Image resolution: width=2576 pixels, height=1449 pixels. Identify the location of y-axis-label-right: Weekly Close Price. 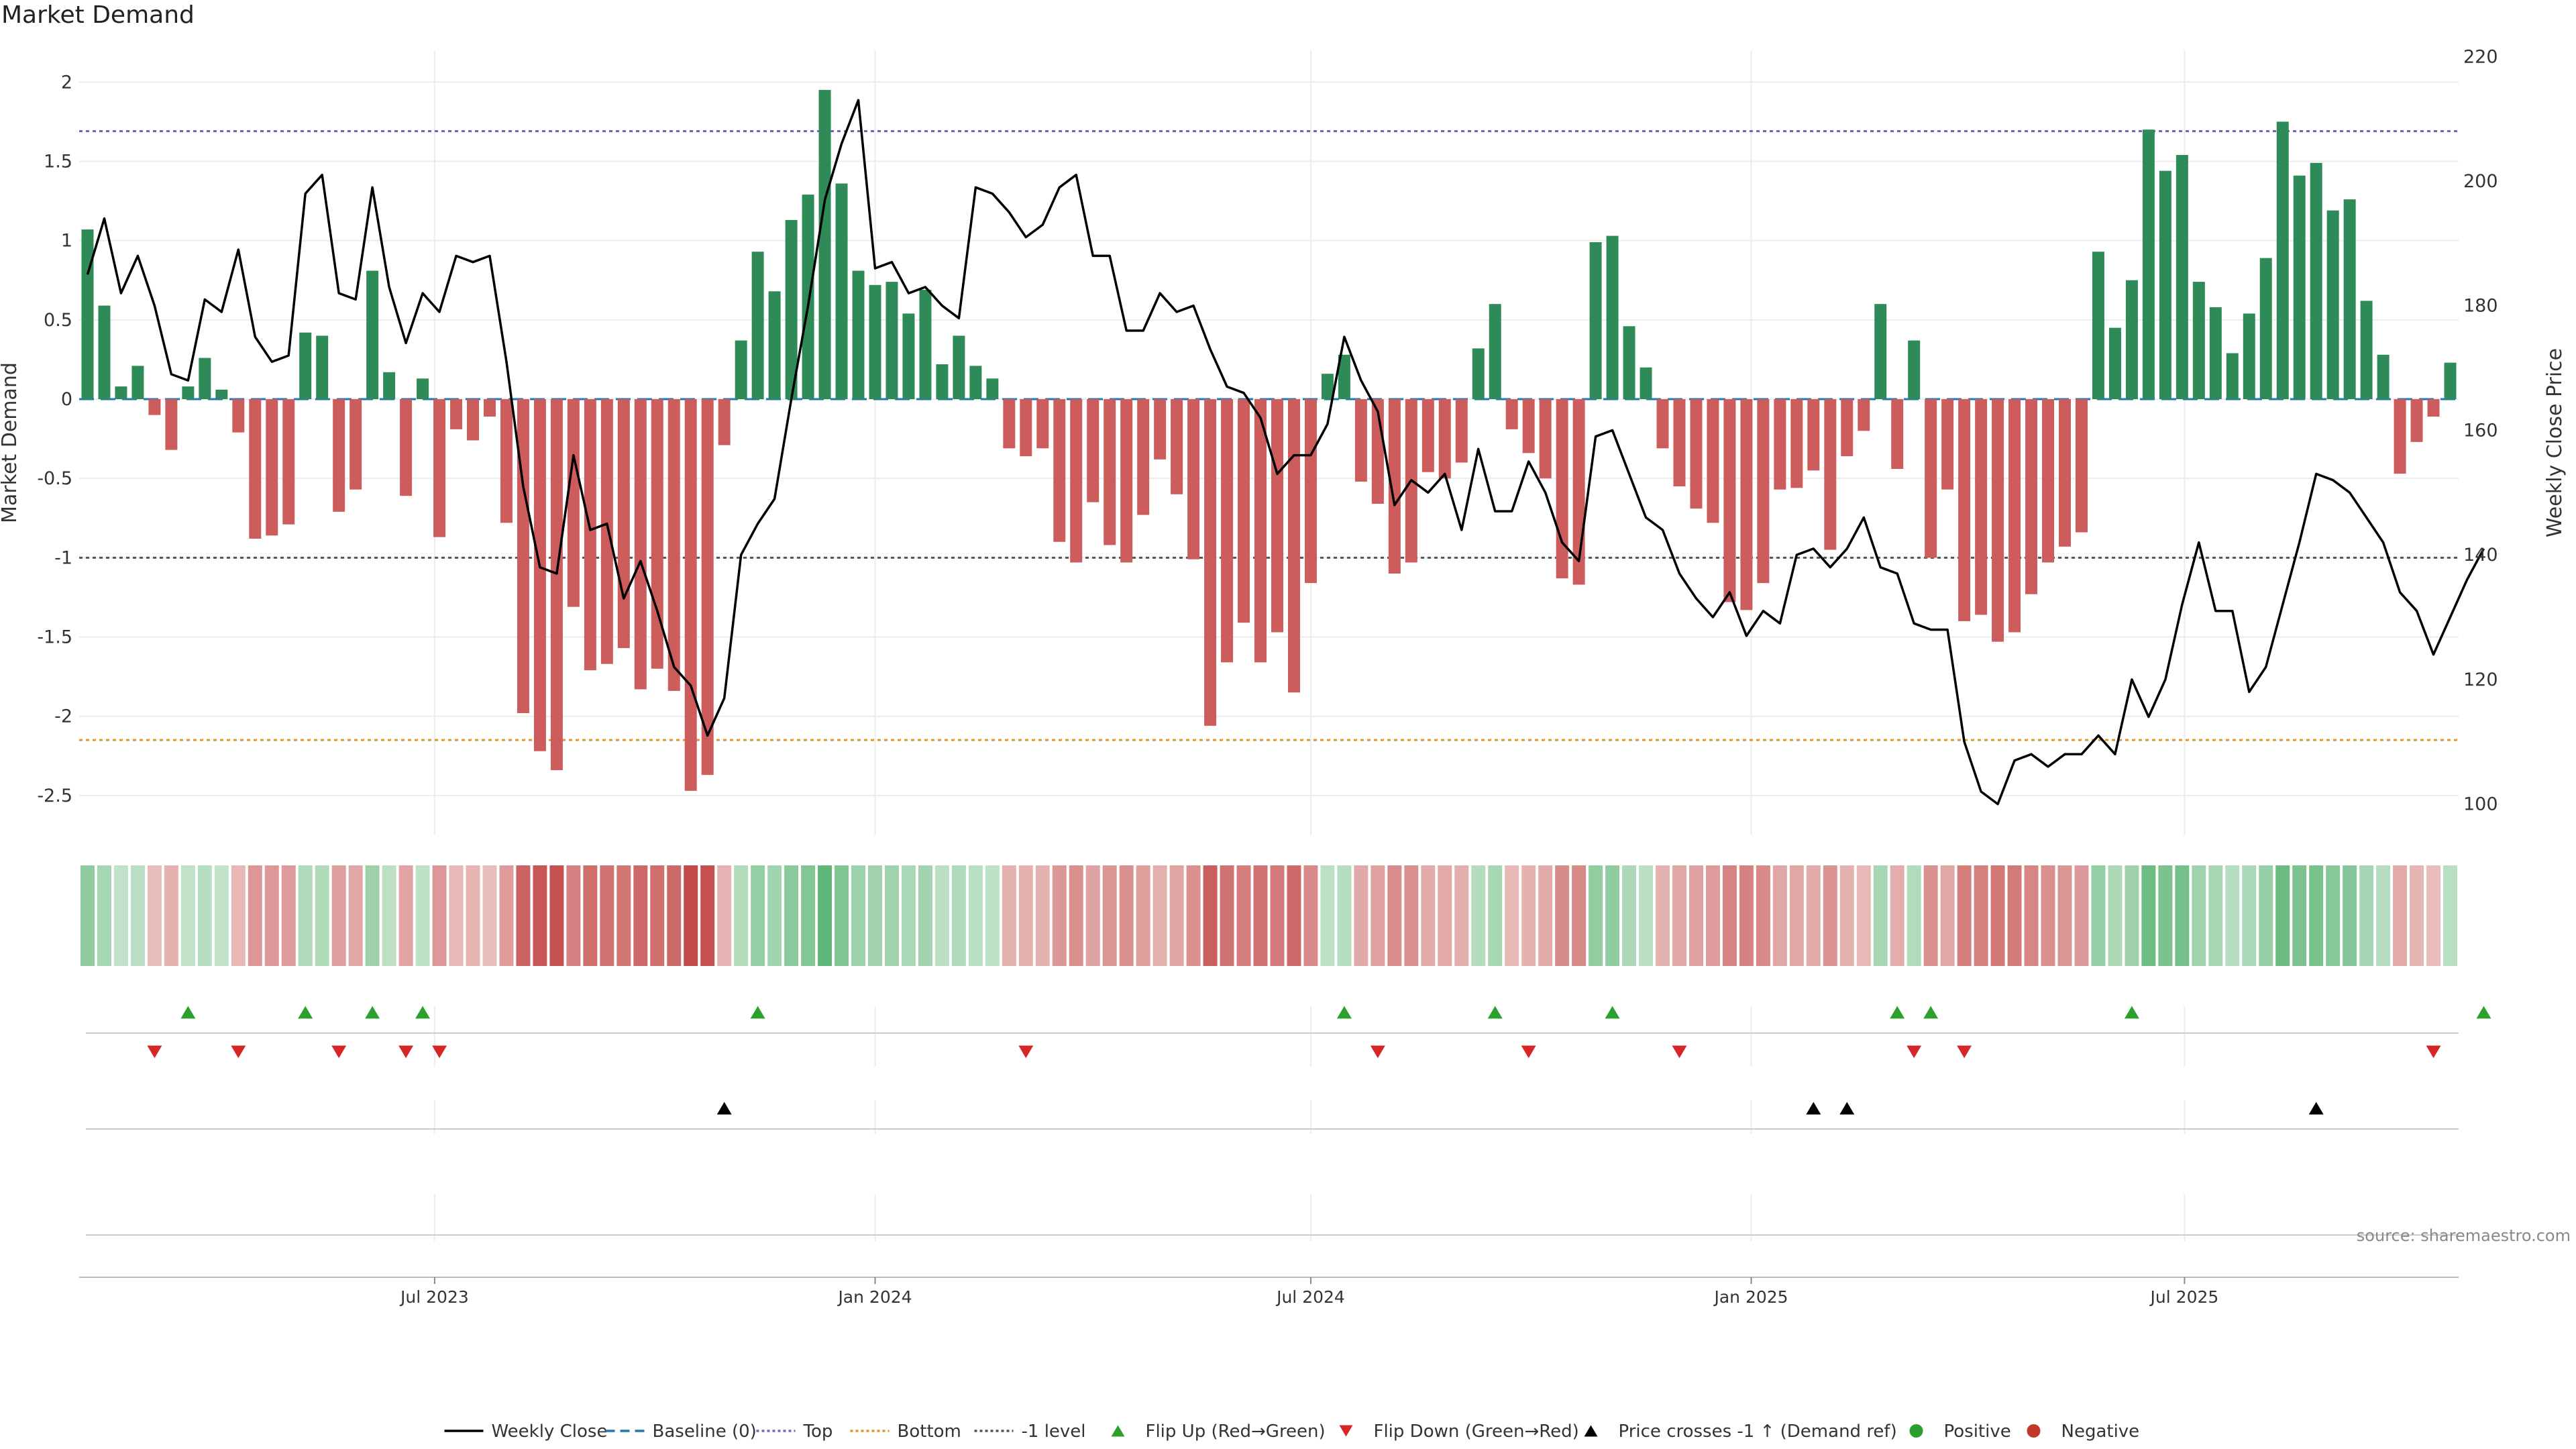
(2555, 442).